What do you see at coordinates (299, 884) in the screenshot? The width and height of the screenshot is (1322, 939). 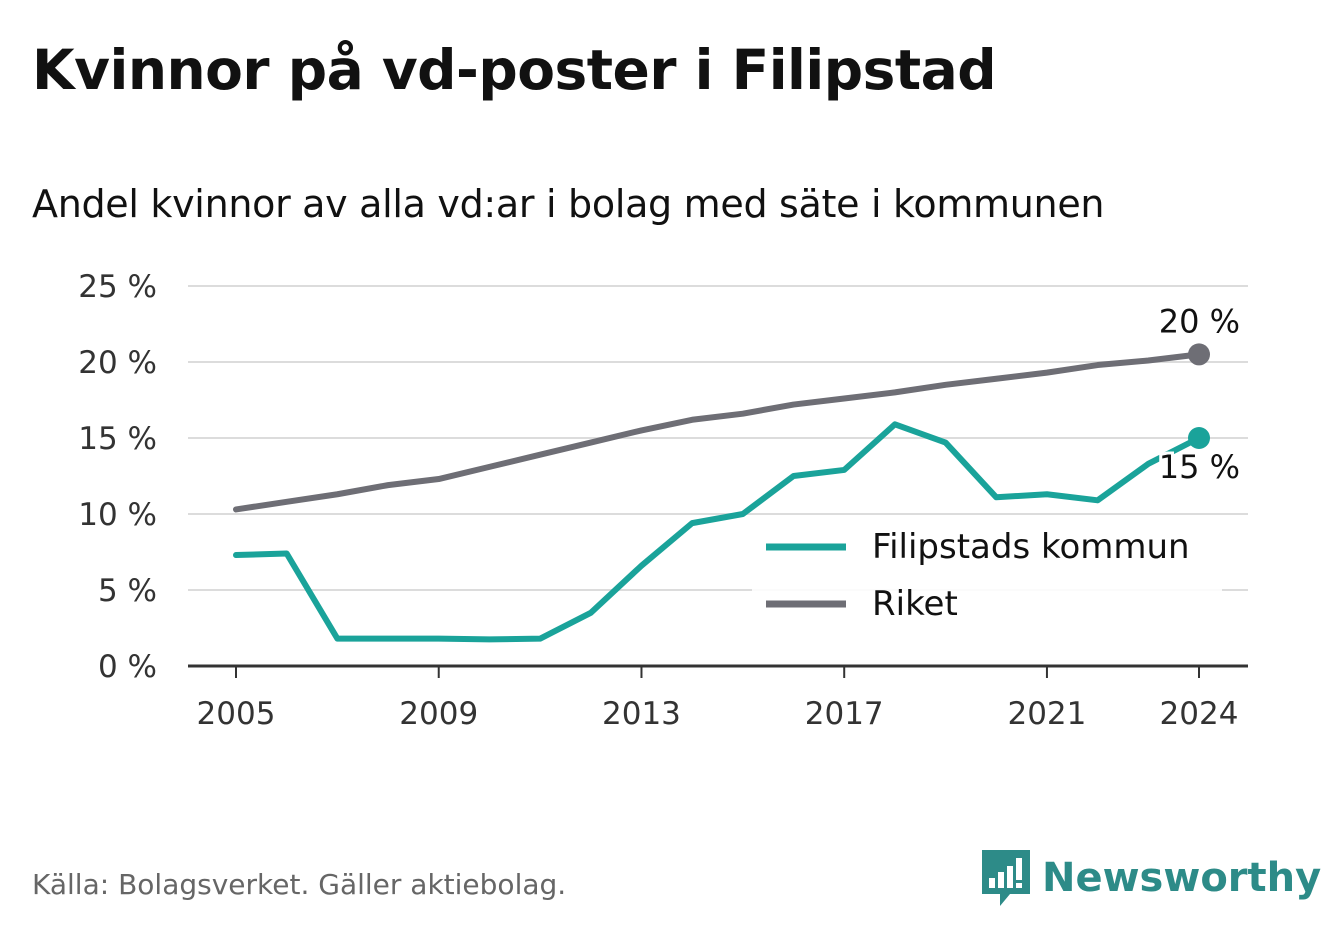 I see `source-note: Källa: Bolagsverket. Gäller aktiebolag.` at bounding box center [299, 884].